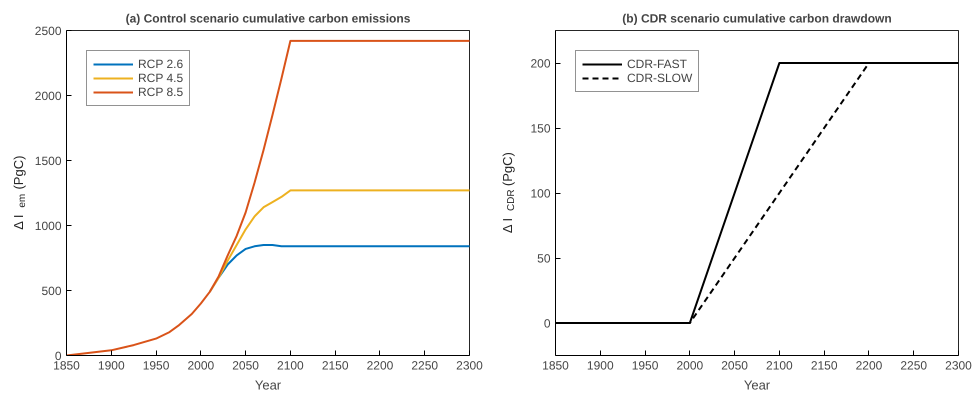 The height and width of the screenshot is (405, 978). What do you see at coordinates (19, 193) in the screenshot?
I see `y-axis-title: Δ Iem (PgC)` at bounding box center [19, 193].